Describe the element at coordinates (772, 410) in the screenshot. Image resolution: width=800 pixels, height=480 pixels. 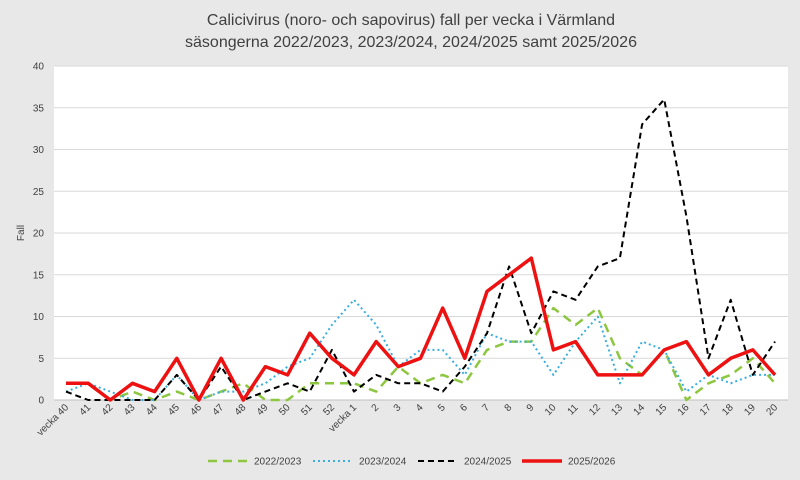
I see `x-tick-label: 20` at that location.